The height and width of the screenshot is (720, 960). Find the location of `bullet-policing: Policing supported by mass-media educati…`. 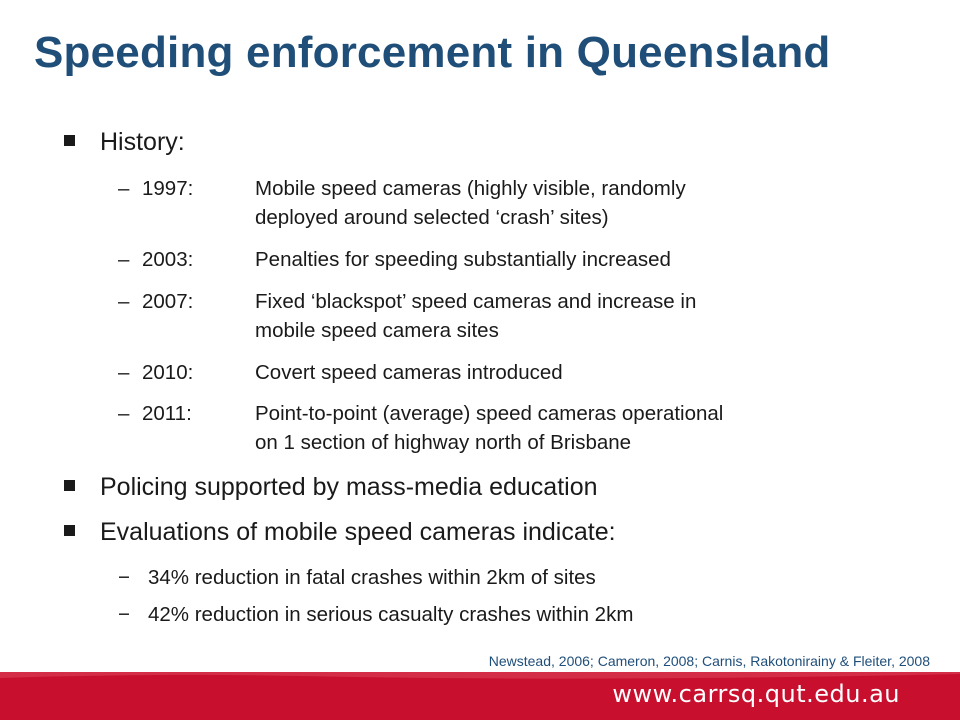

bullet-policing: Policing supported by mass-media educati… is located at coordinates (331, 487).